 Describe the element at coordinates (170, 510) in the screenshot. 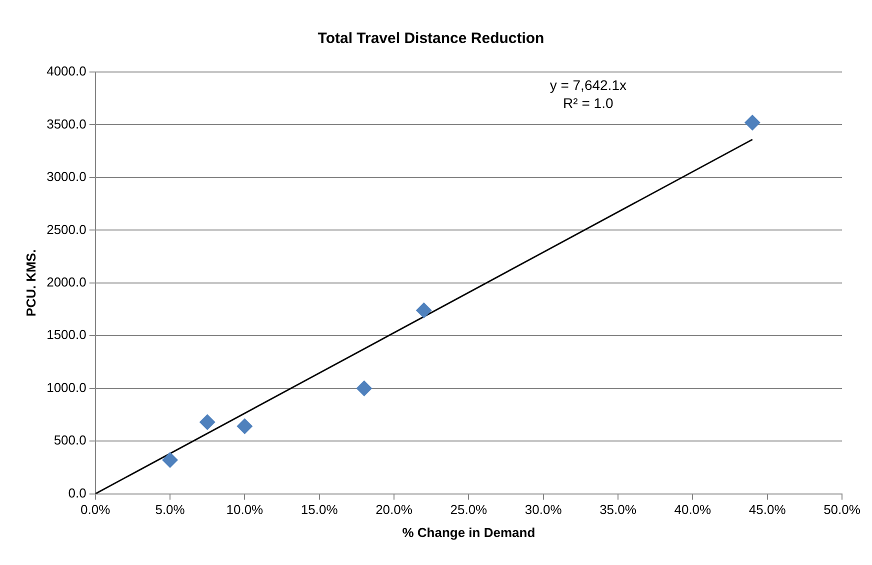

I see `x-tick-label: 5.0%` at that location.